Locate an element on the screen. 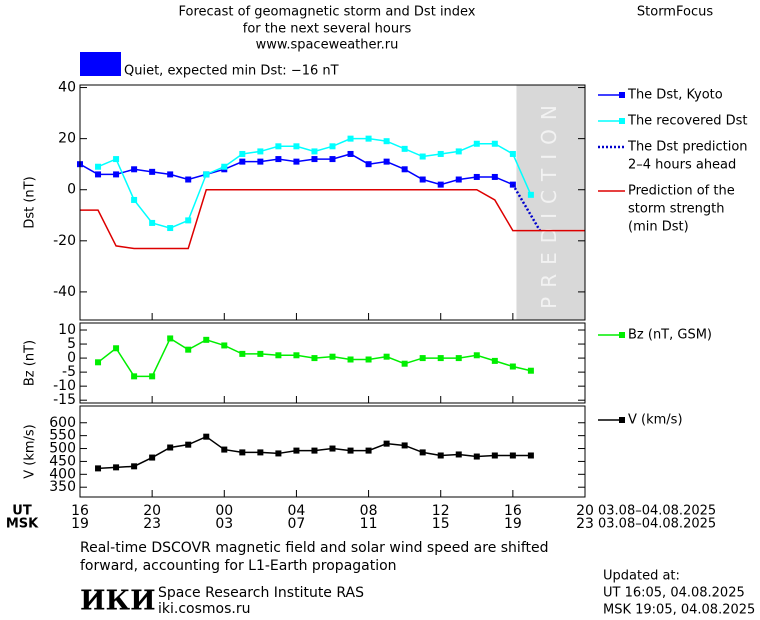  y-axis-label: V (km/s) is located at coordinates (30, 451).